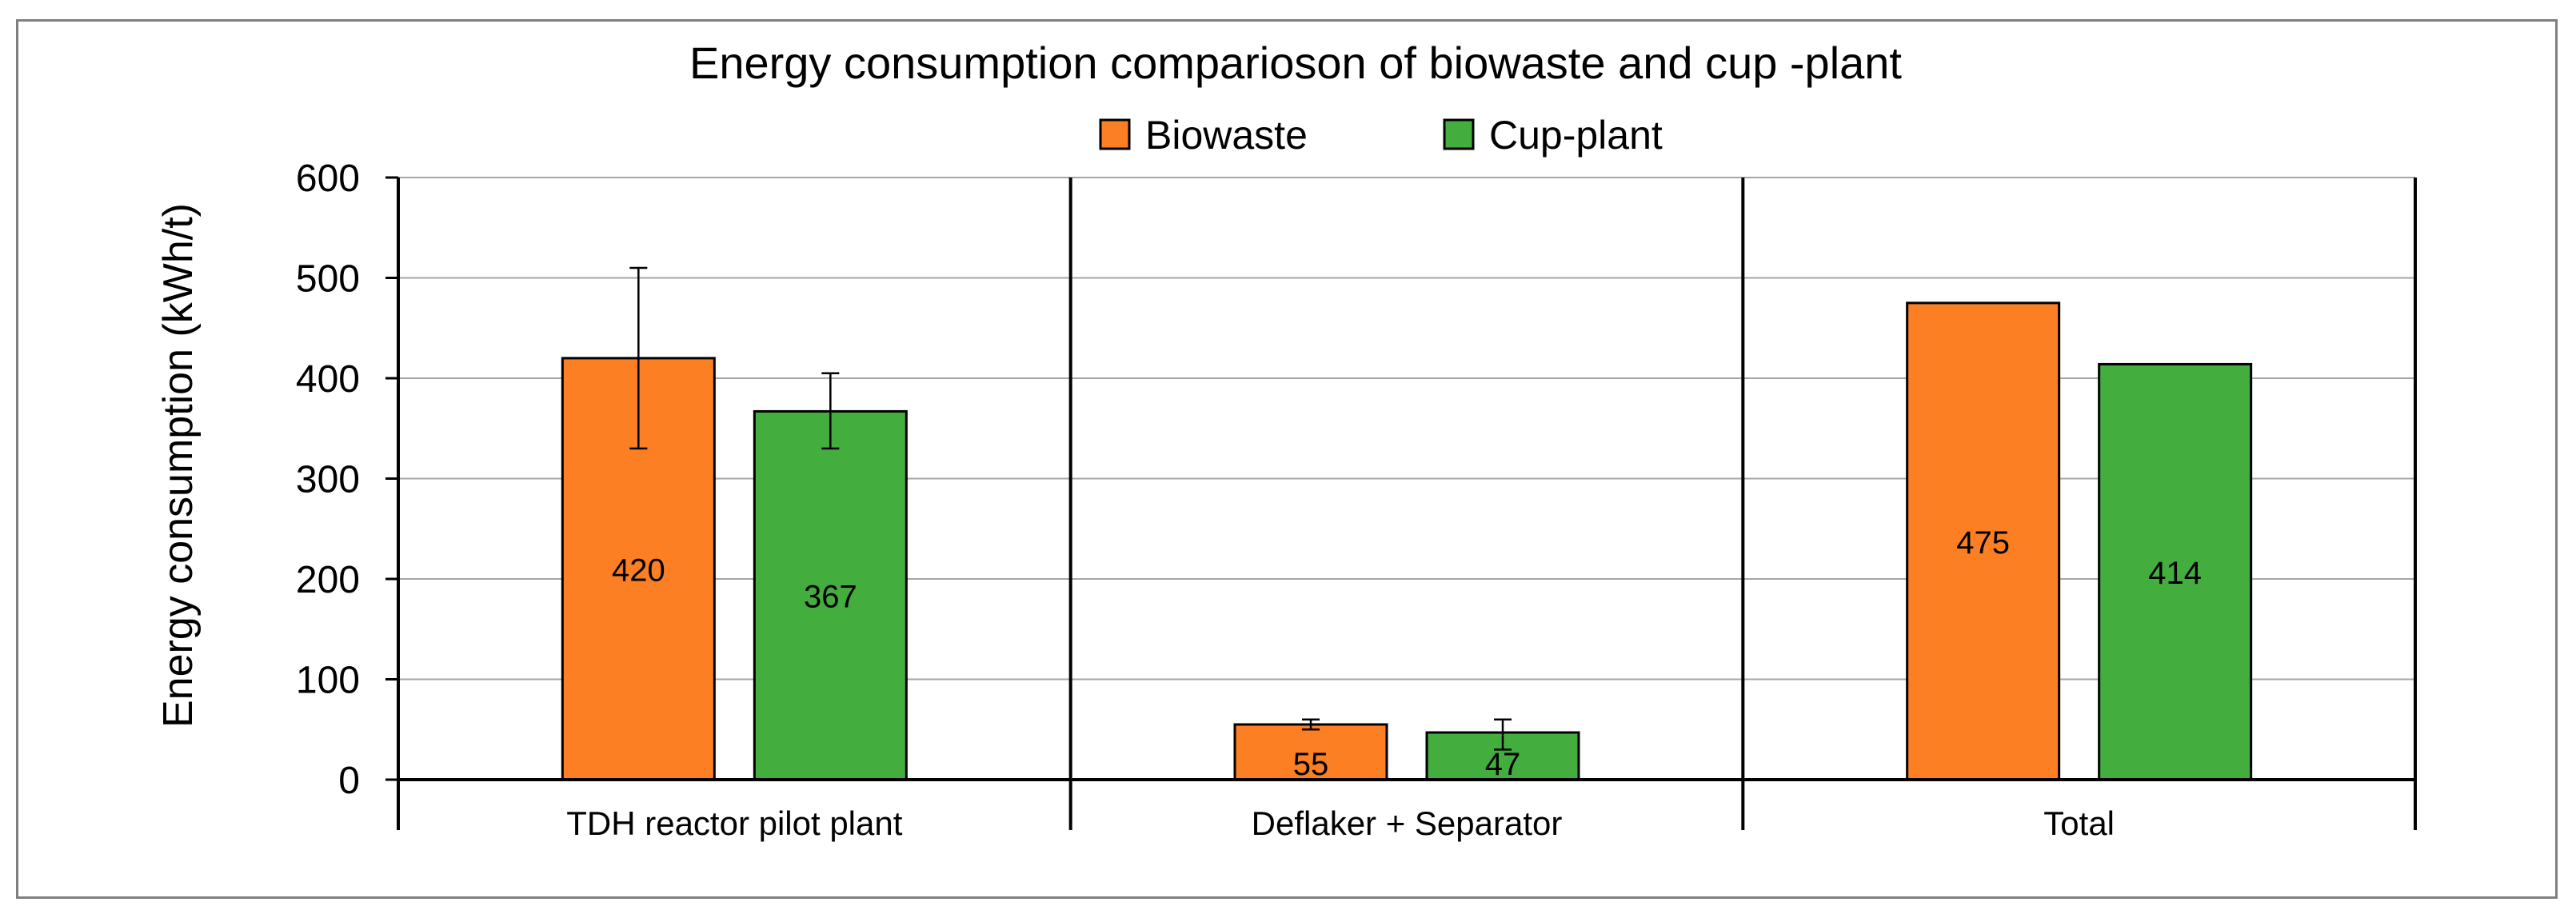 The width and height of the screenshot is (2576, 918). What do you see at coordinates (328, 379) in the screenshot?
I see `y-tick-label: 400` at bounding box center [328, 379].